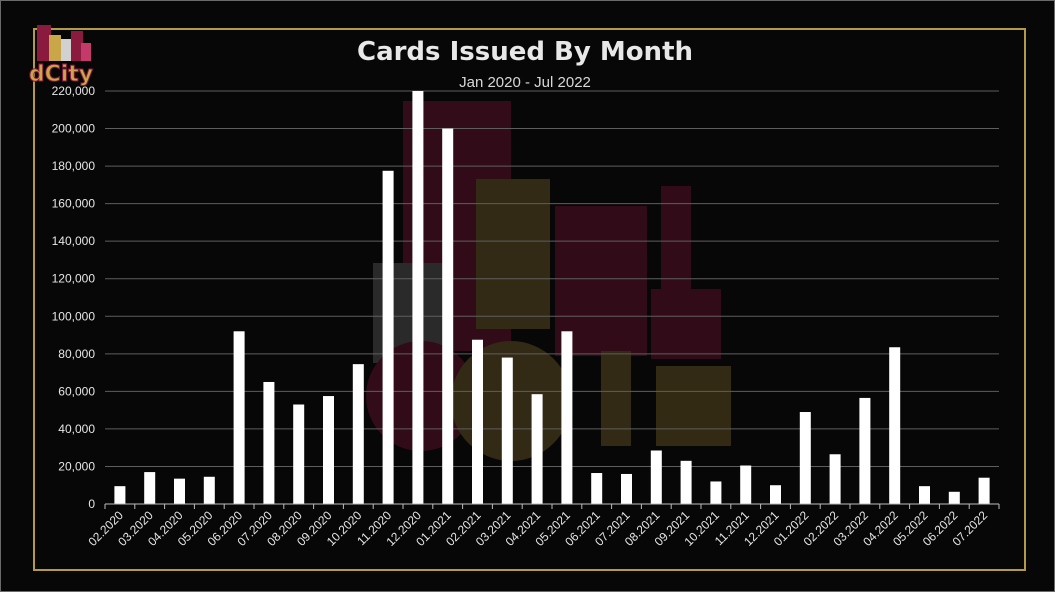 This screenshot has height=592, width=1055. What do you see at coordinates (74, 166) in the screenshot?
I see `y-tick-label: 180,000` at bounding box center [74, 166].